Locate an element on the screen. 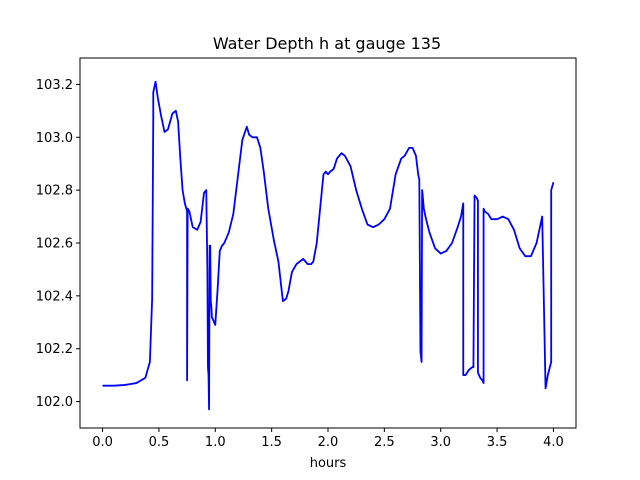 This screenshot has width=640, height=480. chart-title: Water Depth h at gauge 135 is located at coordinates (327, 43).